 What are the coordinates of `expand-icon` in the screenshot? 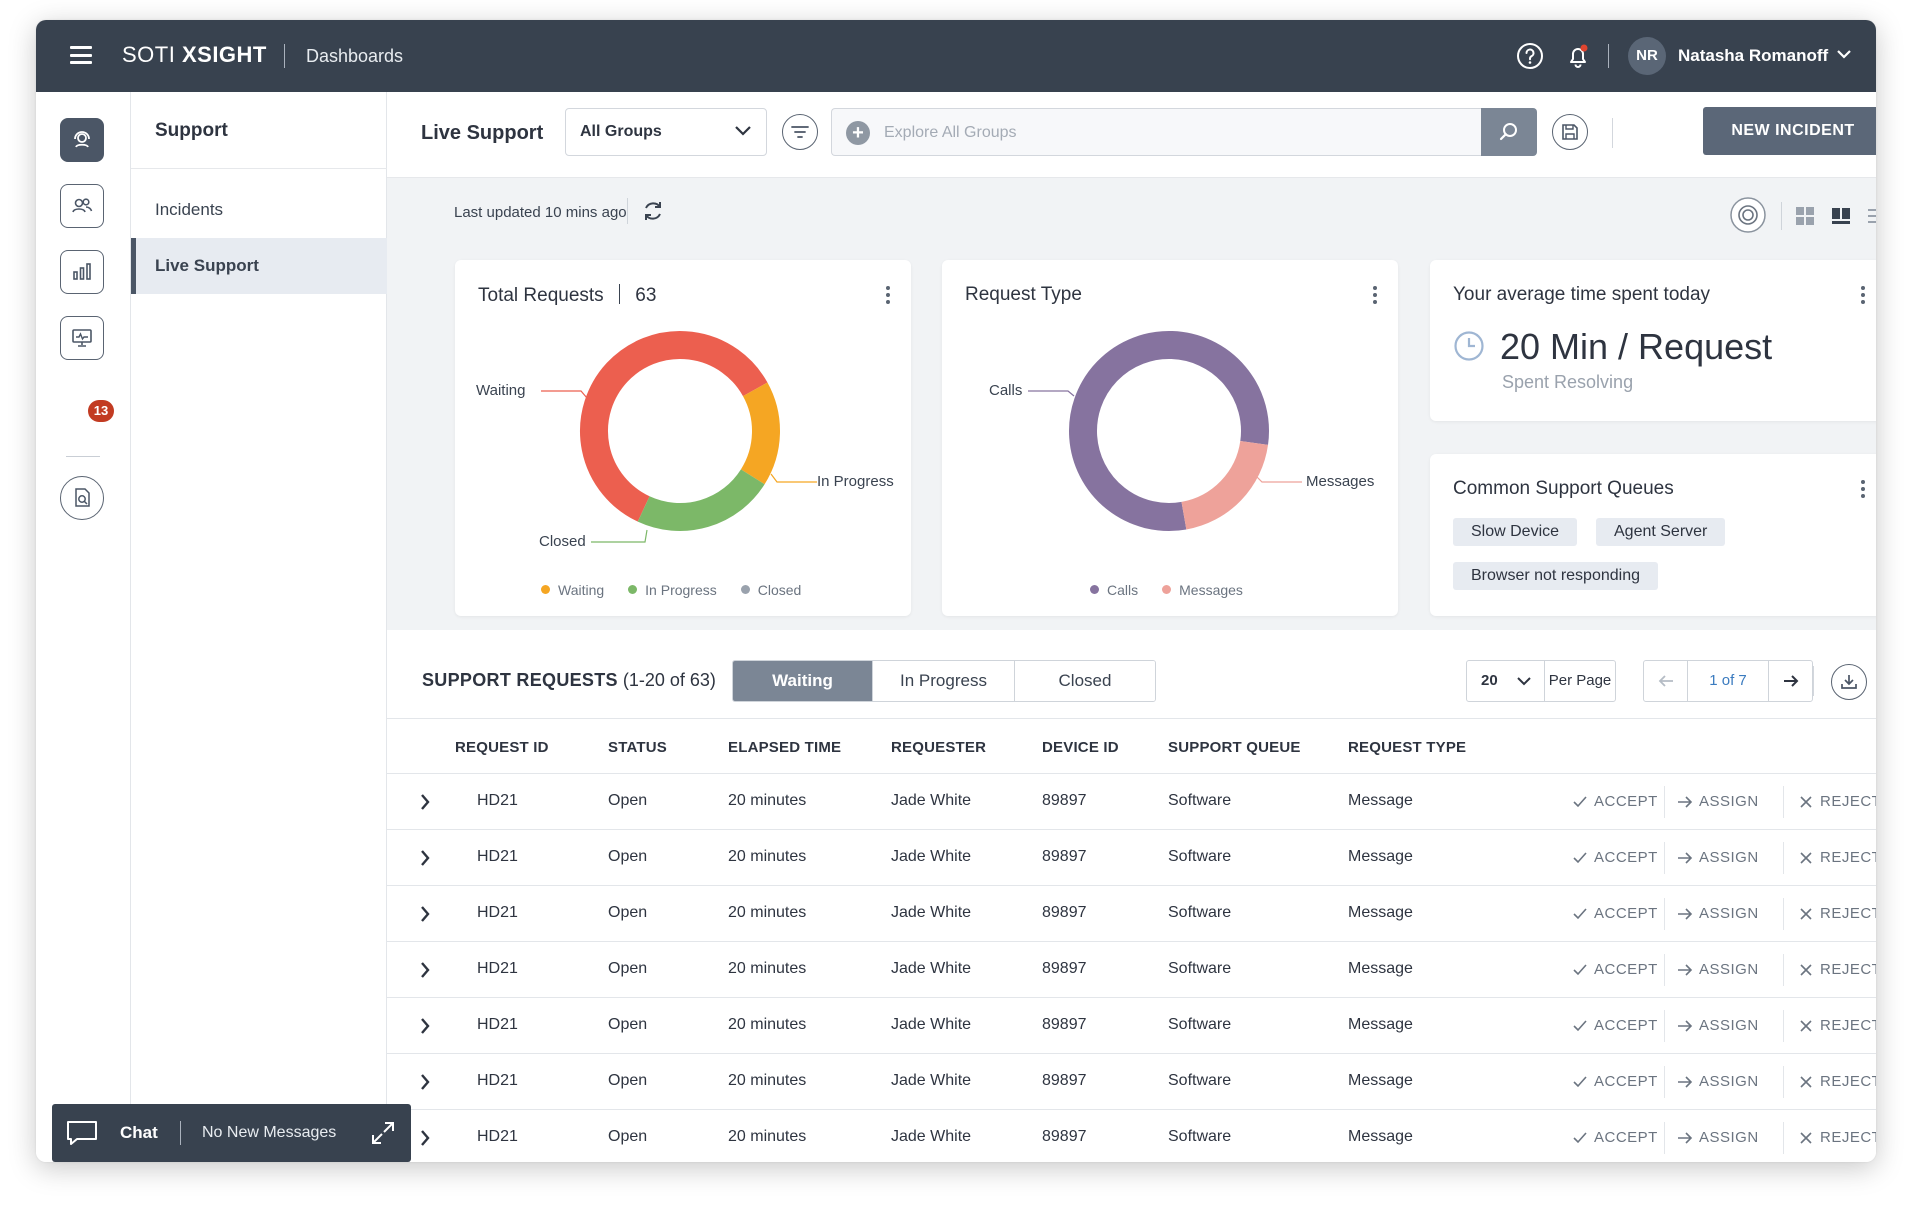 It's located at (383, 1133).